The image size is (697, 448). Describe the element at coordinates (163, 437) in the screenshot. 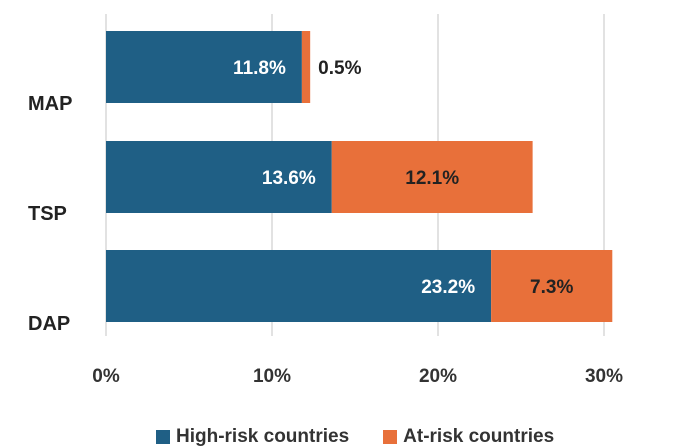

I see `legend-swatch-high-risk` at that location.